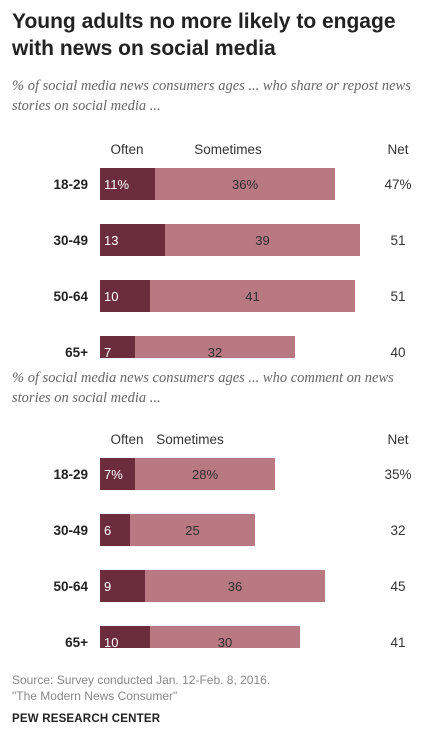  I want to click on chart2-category-label: 18-29, so click(70, 474).